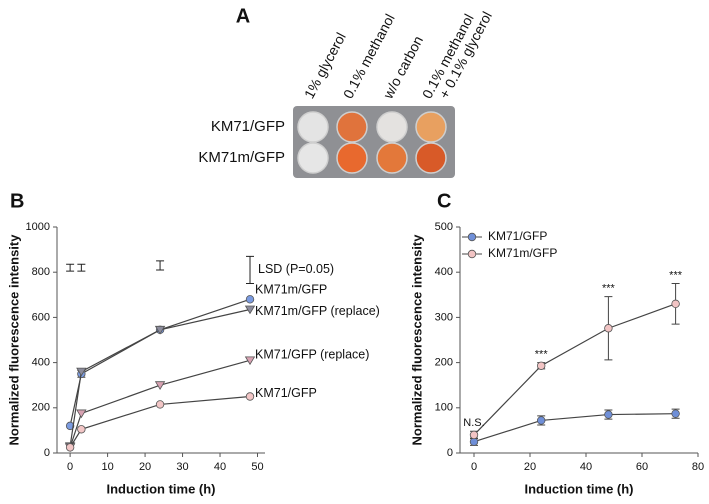 Image resolution: width=709 pixels, height=504 pixels. Describe the element at coordinates (257, 467) in the screenshot. I see `x-tick-label: 50` at that location.